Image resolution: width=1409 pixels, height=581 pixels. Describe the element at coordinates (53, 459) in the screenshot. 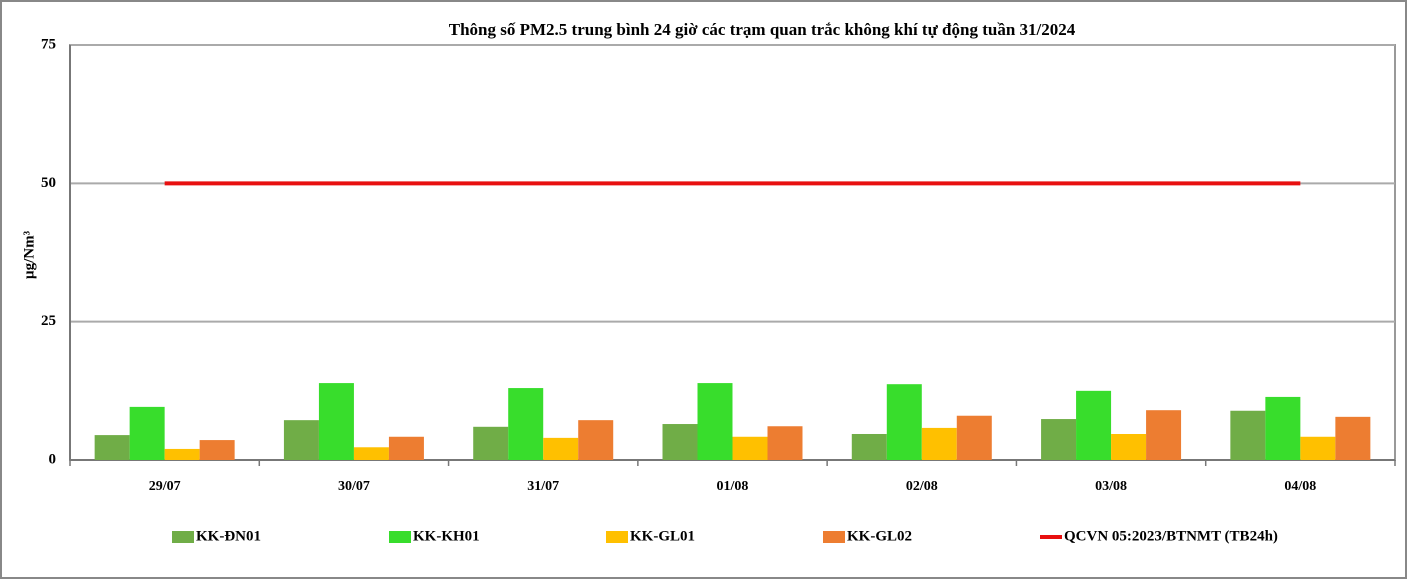

I see `y-tick-label: 0` at that location.